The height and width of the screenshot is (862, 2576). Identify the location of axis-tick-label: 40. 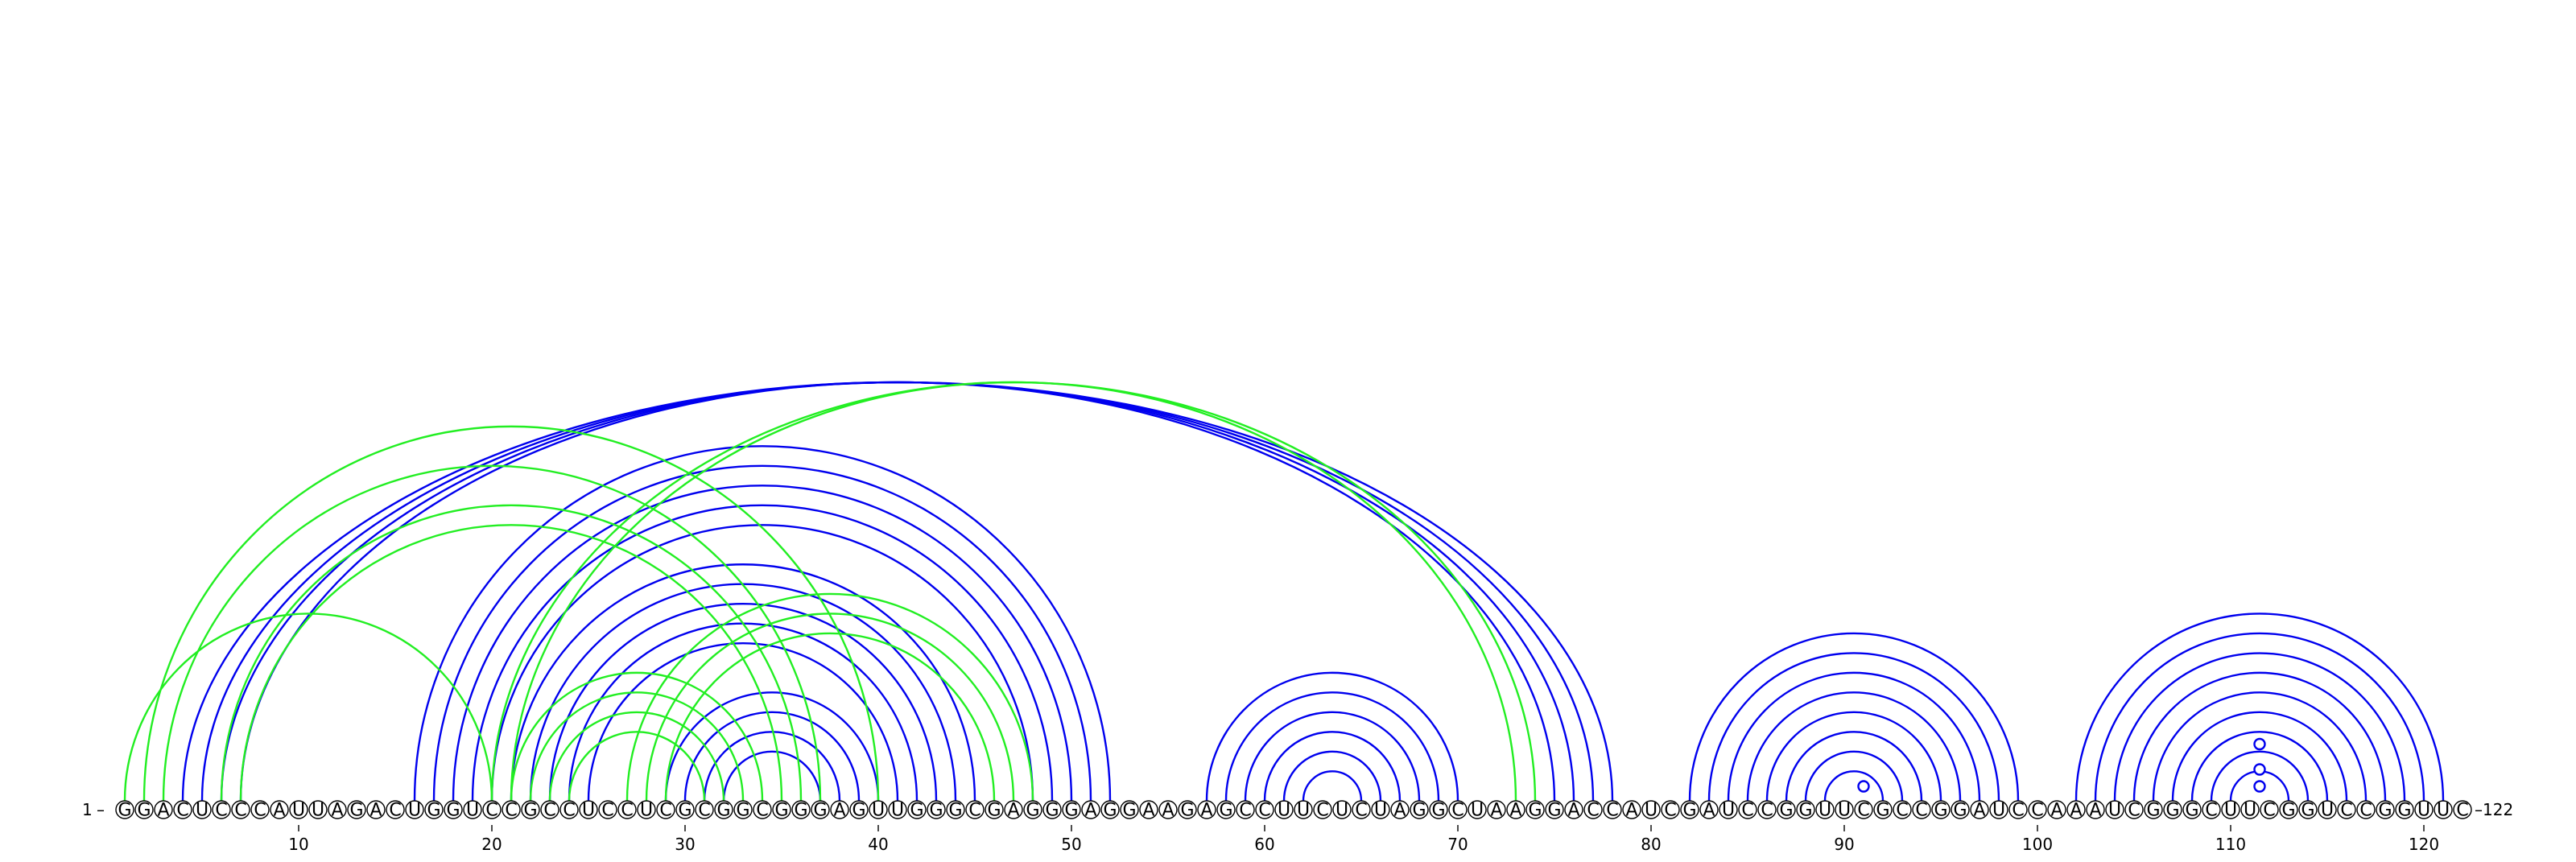
(878, 844).